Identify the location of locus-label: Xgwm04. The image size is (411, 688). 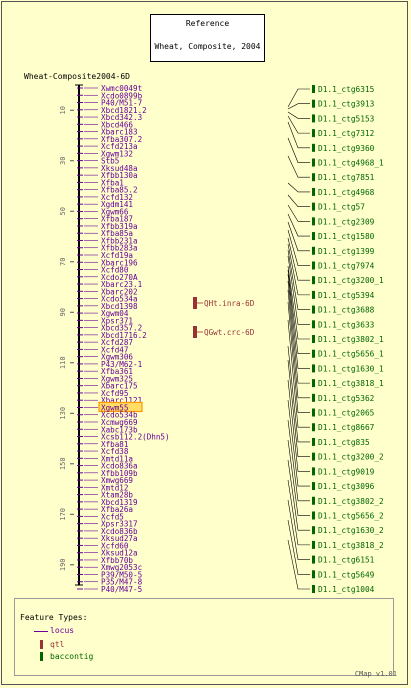
(115, 313).